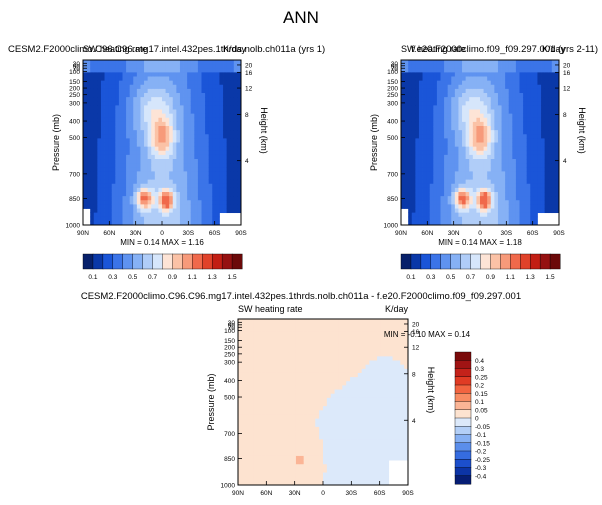 The image size is (602, 505). Describe the element at coordinates (392, 122) in the screenshot. I see `y-tick-label: 400` at that location.